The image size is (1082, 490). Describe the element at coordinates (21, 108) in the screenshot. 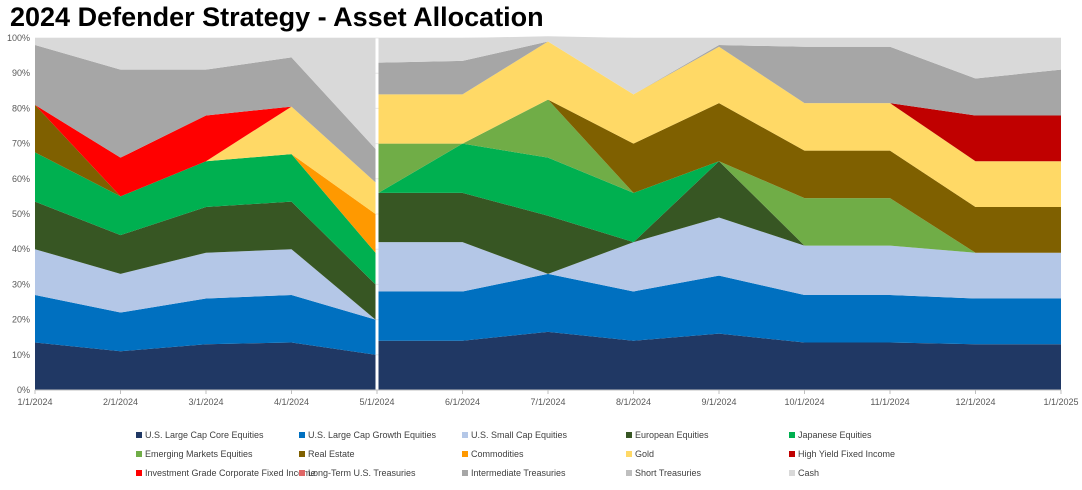

I see `y-tick-label: 80%` at that location.